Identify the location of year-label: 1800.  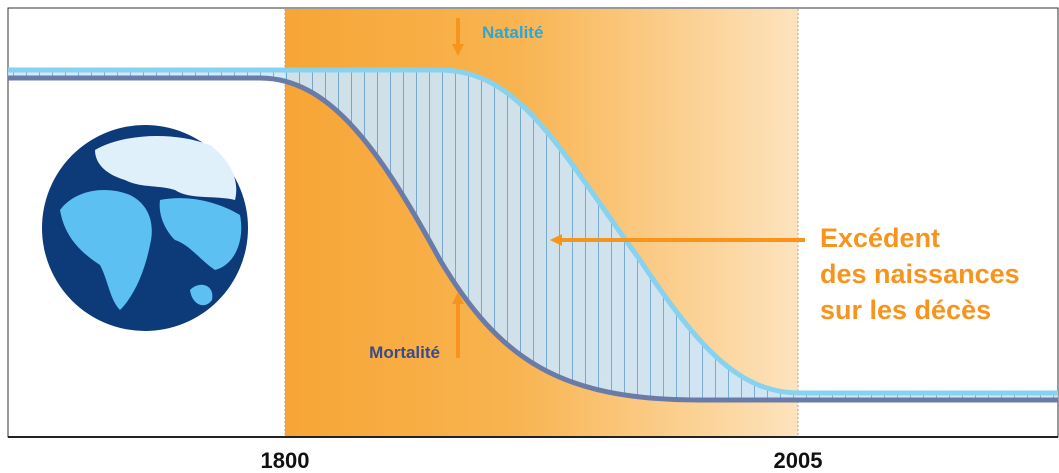
(285, 460).